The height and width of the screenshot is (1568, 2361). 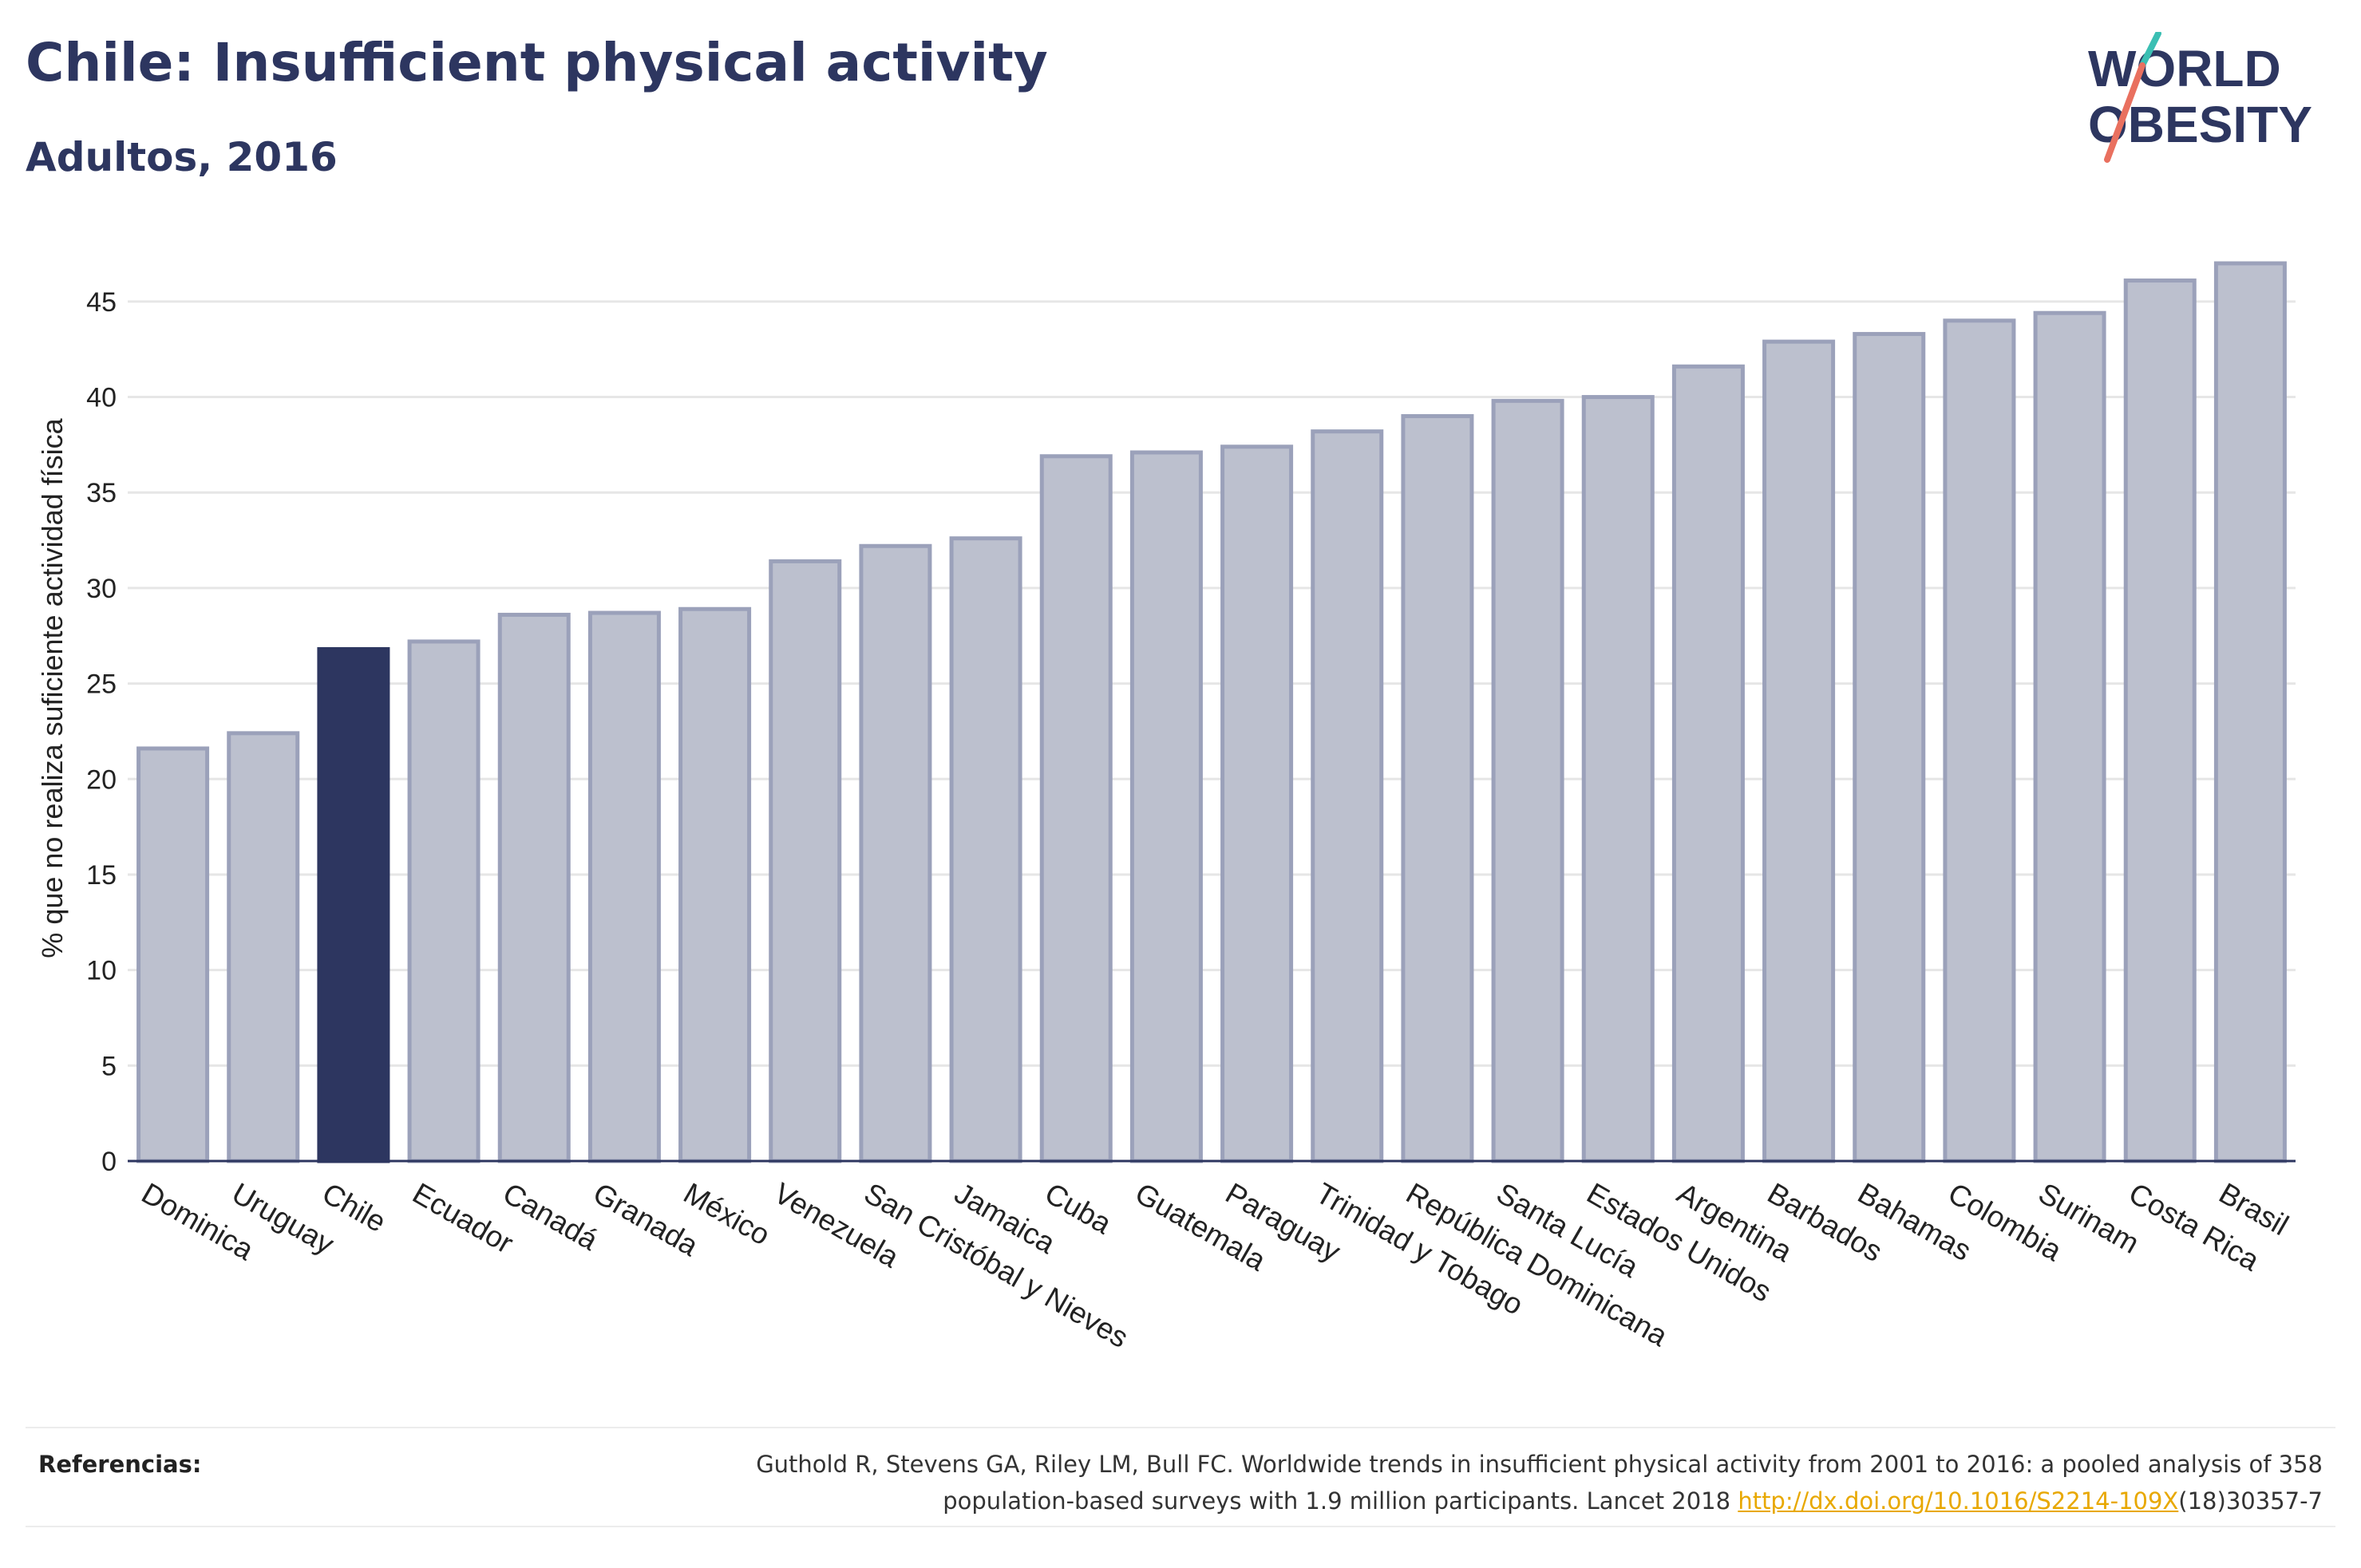 What do you see at coordinates (444, 901) in the screenshot?
I see `bar-ecuador` at bounding box center [444, 901].